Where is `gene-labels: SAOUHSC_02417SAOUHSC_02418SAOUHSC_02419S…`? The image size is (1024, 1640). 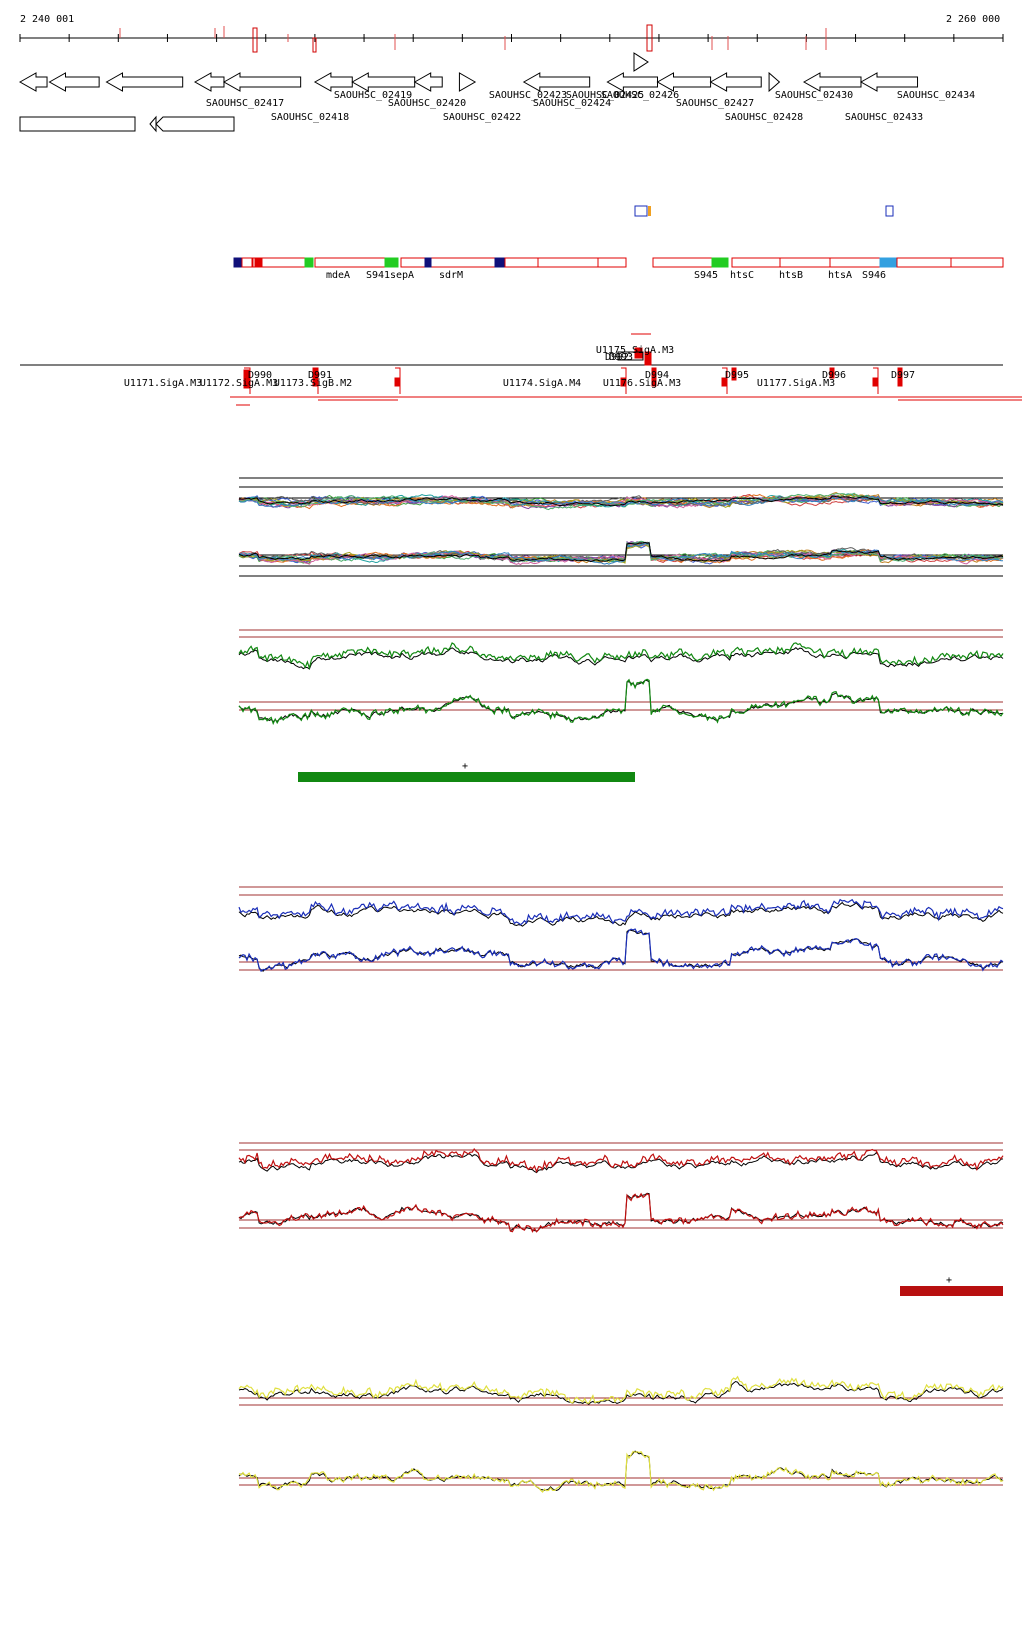
gene-labels: SAOUHSC_02417SAOUHSC_02418SAOUHSC_02419S… is located at coordinates (590, 106).